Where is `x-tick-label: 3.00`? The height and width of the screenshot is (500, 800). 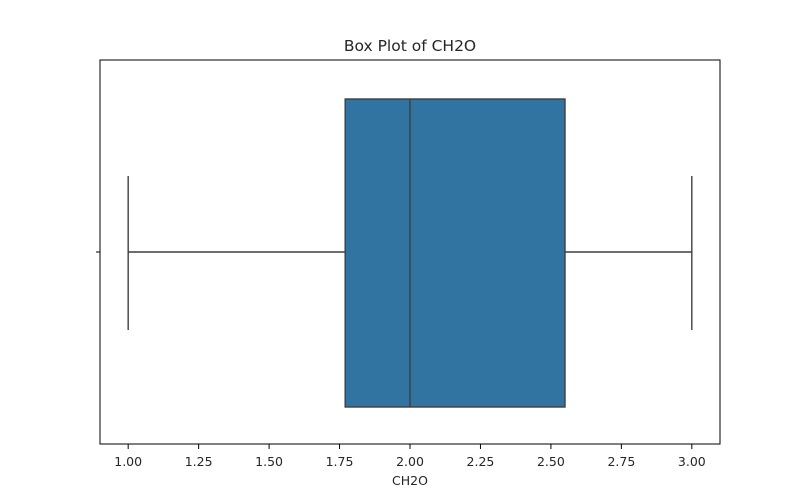
x-tick-label: 3.00 is located at coordinates (692, 461).